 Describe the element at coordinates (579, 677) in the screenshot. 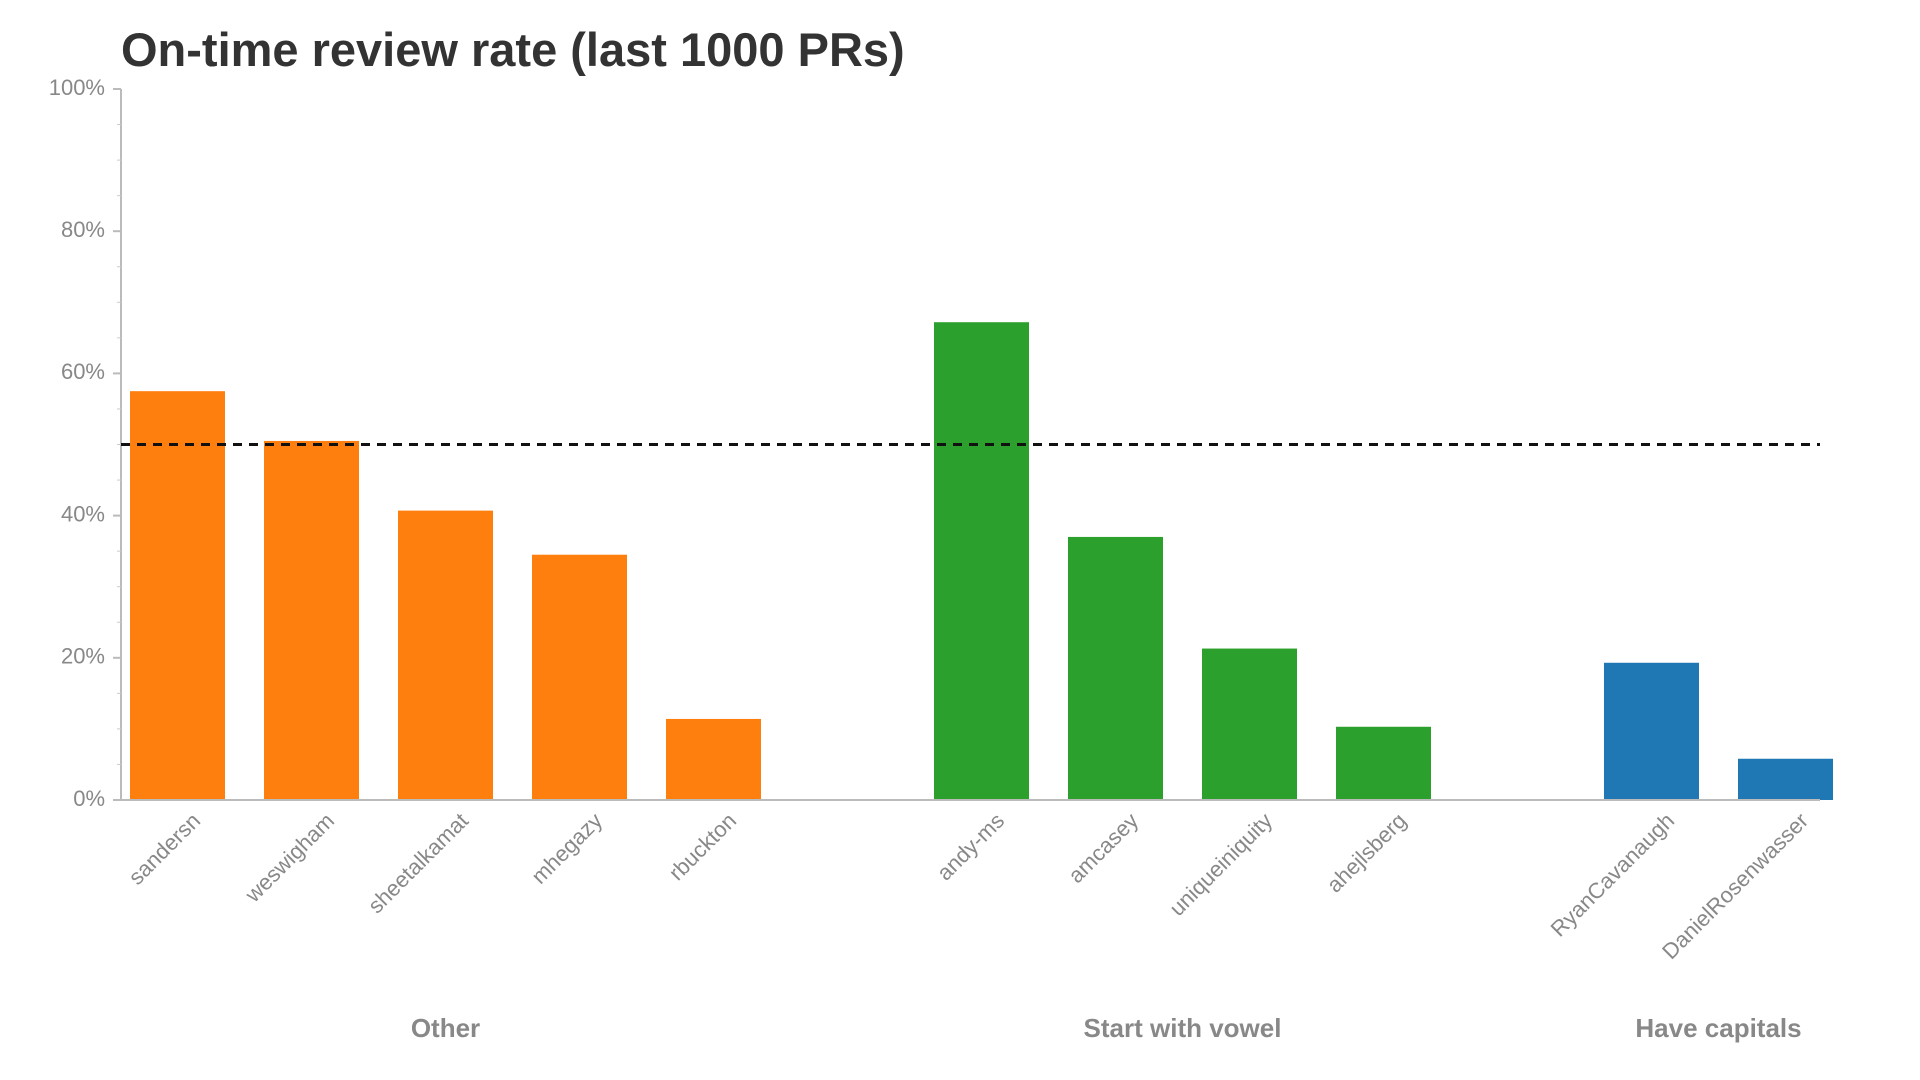

I see `bar-mhegazy` at that location.